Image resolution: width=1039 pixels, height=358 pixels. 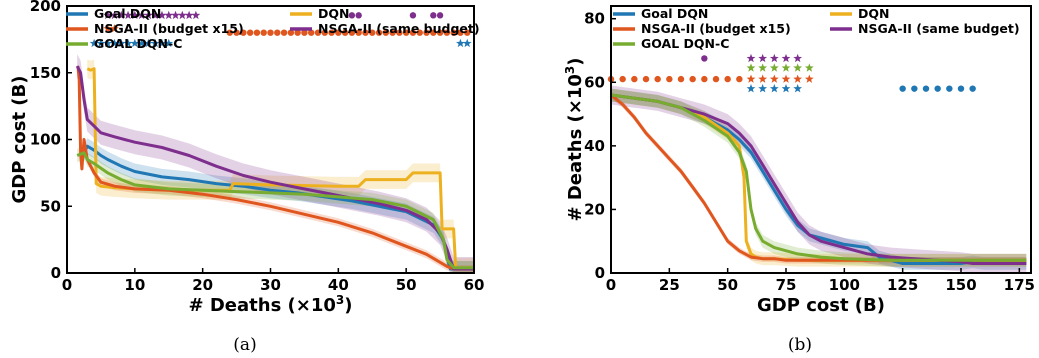 I want to click on legend-entry-nsga_x15: NSGA-II (budget x15), so click(x=155, y=28).